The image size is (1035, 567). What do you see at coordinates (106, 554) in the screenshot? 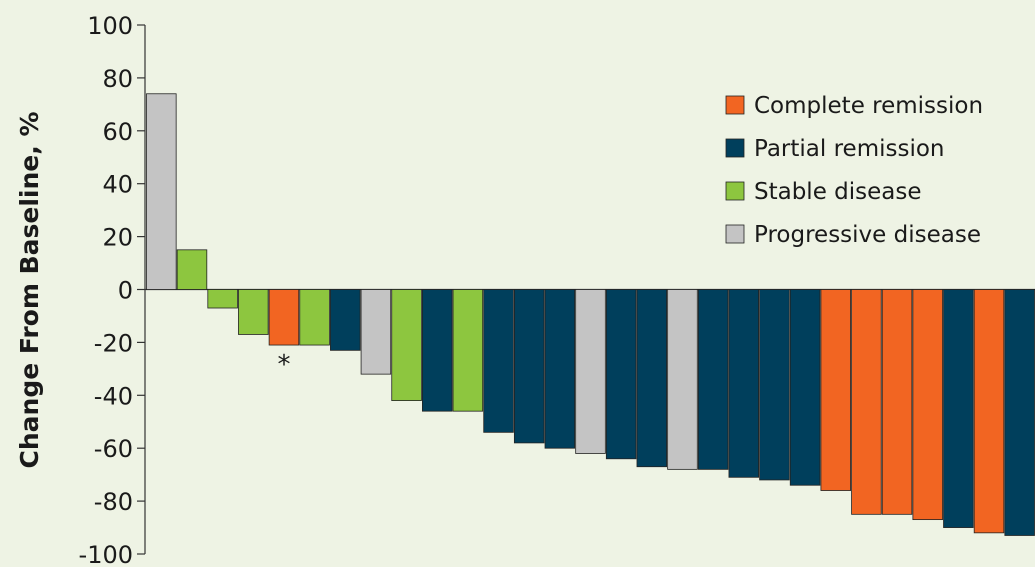
I see `y-tick-label: -100` at bounding box center [106, 554].